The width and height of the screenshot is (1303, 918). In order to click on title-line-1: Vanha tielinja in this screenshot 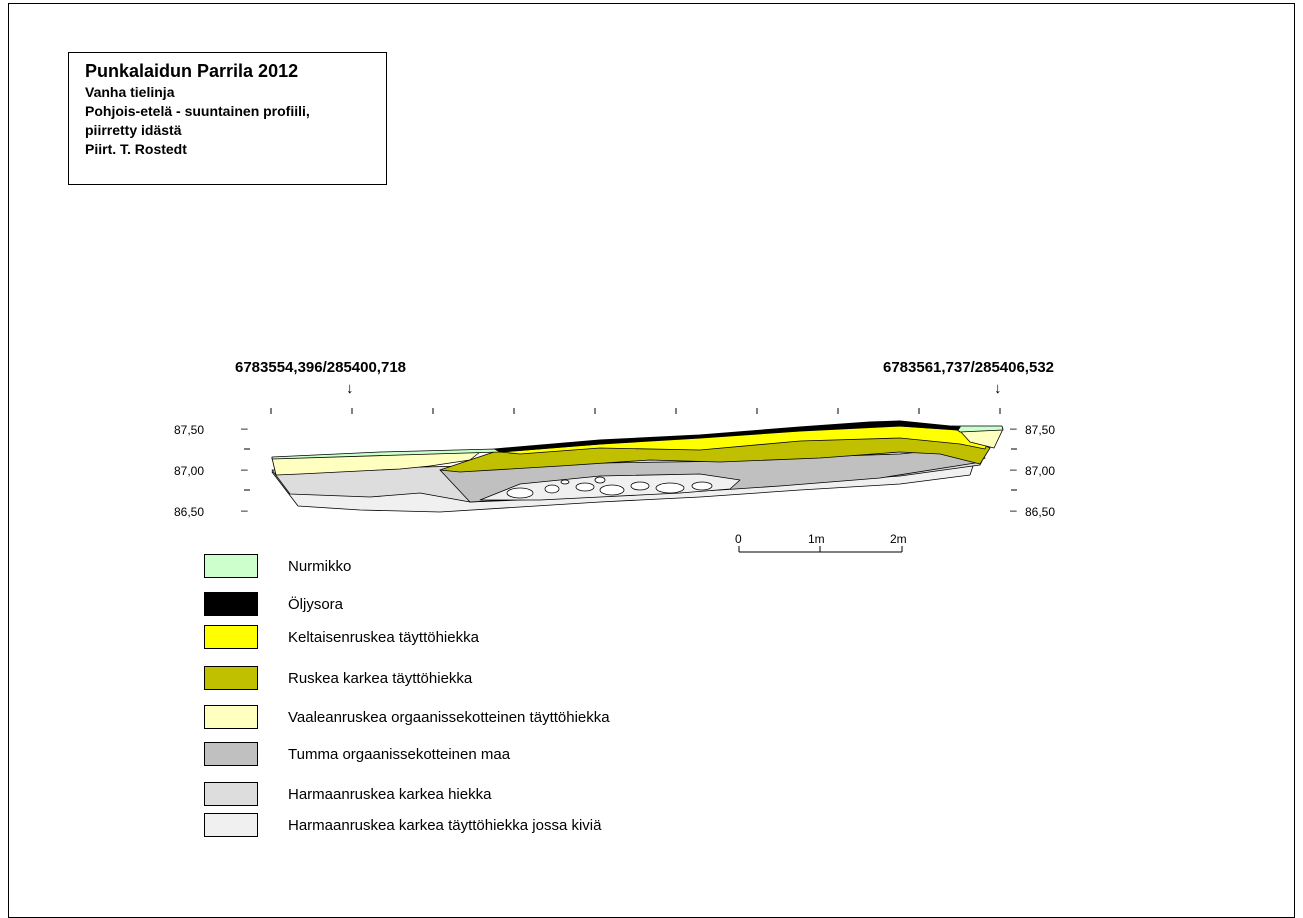, I will do `click(130, 92)`.